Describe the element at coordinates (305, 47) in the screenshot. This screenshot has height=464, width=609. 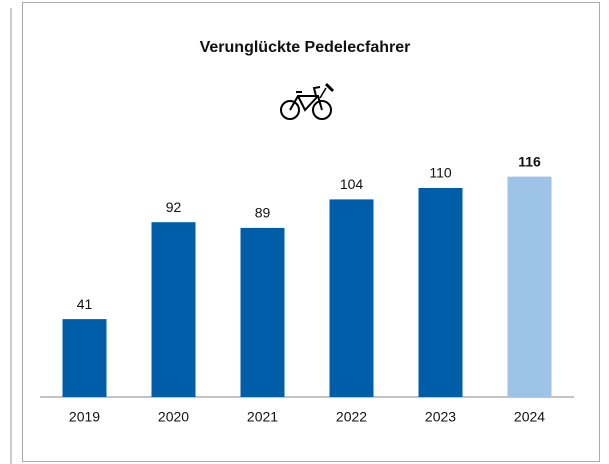
I see `chart-title: Verunglückte Pedelecfahrer` at that location.